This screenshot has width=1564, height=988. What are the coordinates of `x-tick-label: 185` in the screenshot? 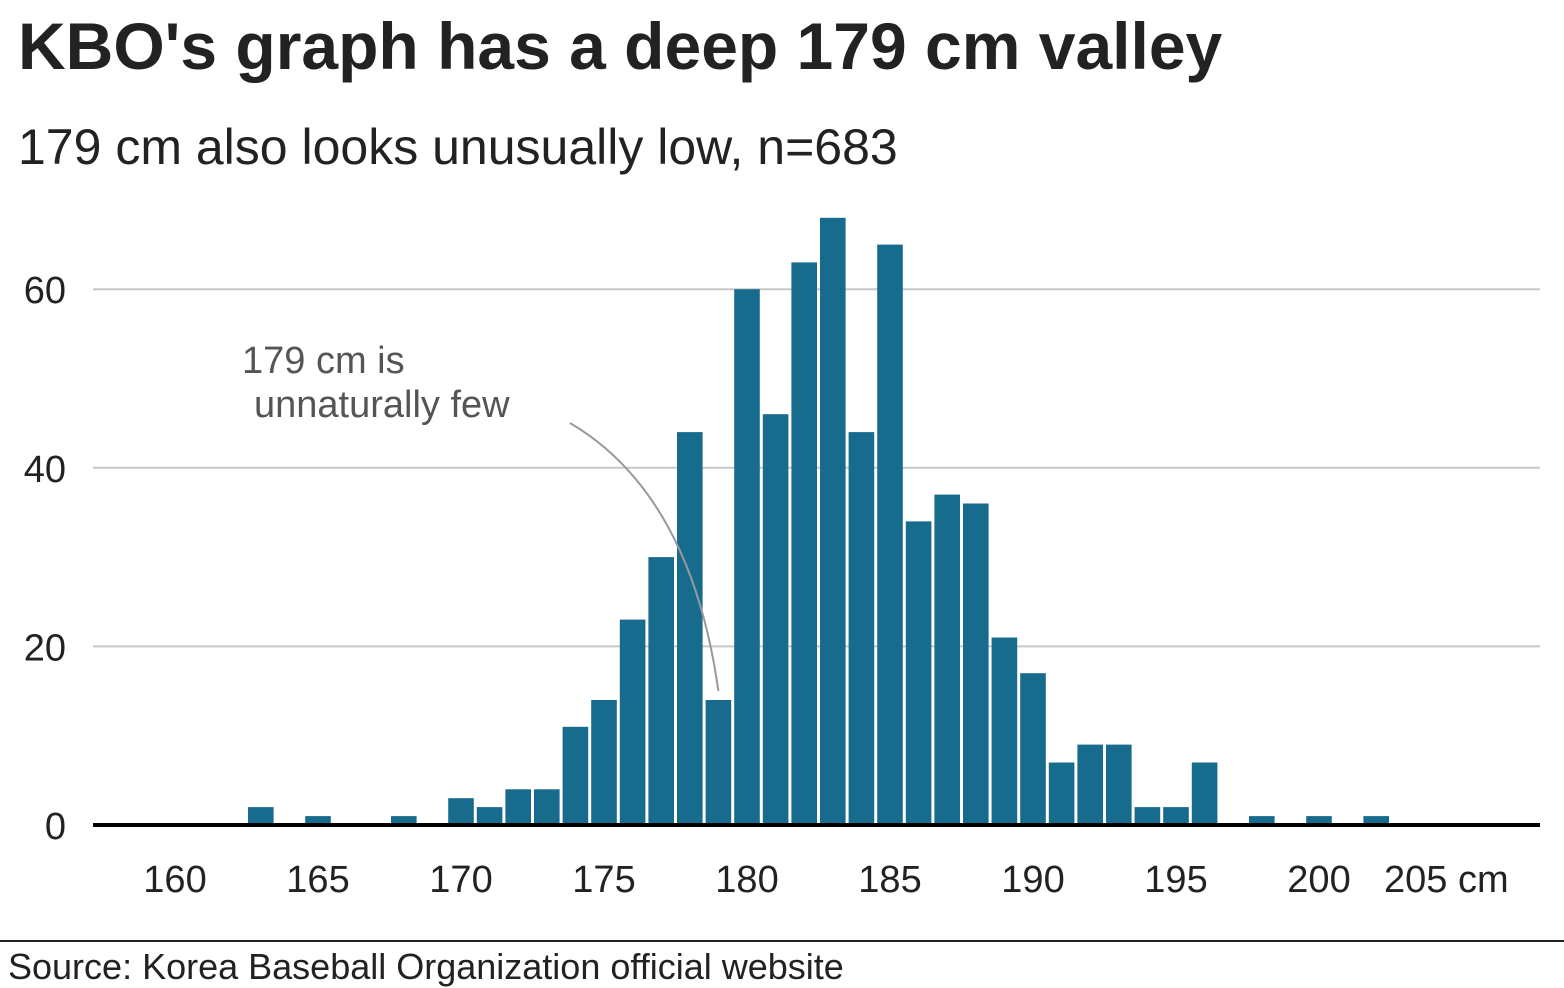 It's located at (889, 880).